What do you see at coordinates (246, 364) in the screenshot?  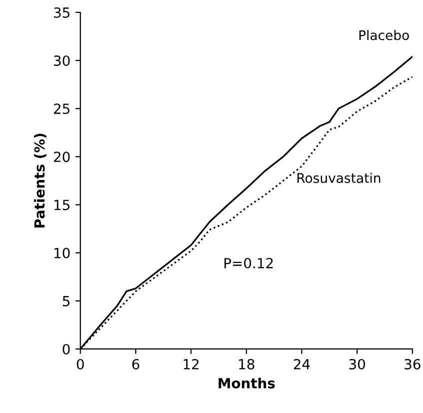 I see `x-tick-label: 18` at bounding box center [246, 364].